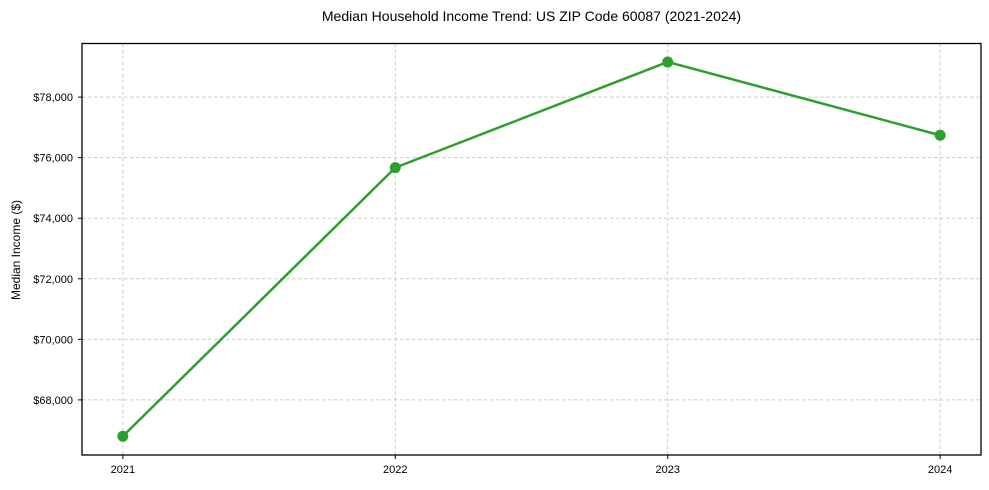 This screenshot has height=490, width=989. What do you see at coordinates (395, 470) in the screenshot?
I see `x-tick-label: 2022` at bounding box center [395, 470].